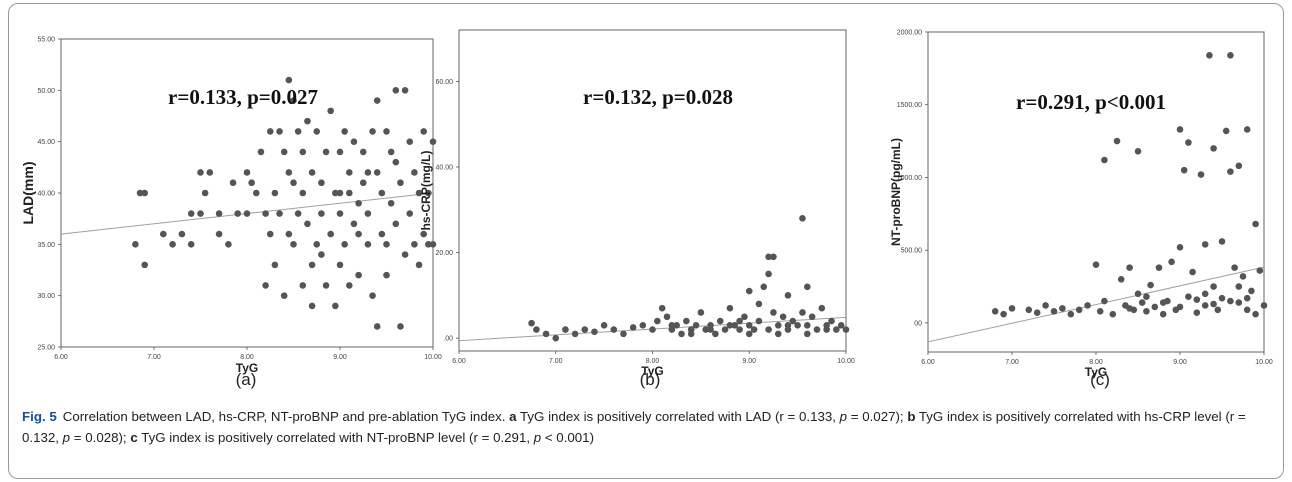 This screenshot has height=482, width=1292. I want to click on x-tick-label: 6.00, so click(928, 362).